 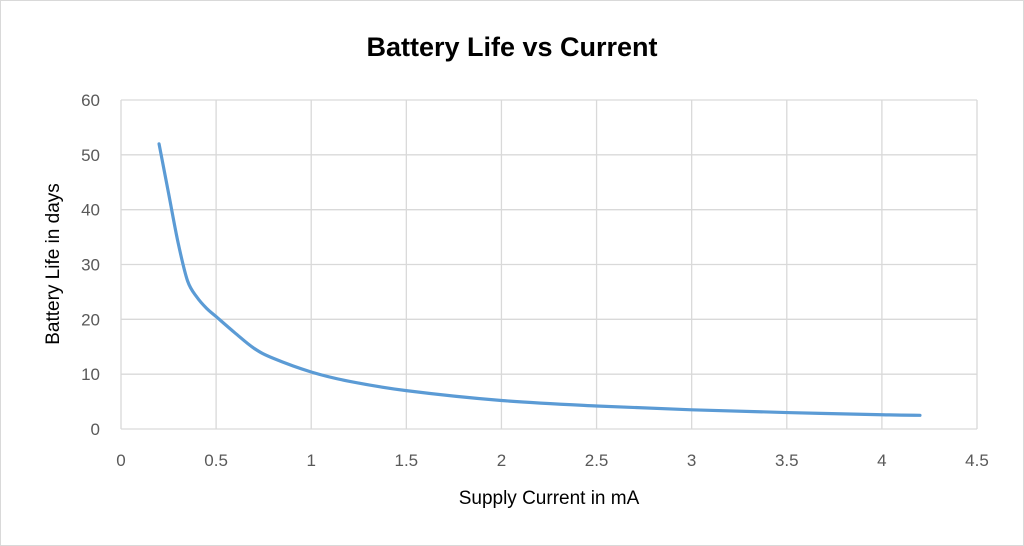 I want to click on x-tick-label: 4, so click(x=881, y=460).